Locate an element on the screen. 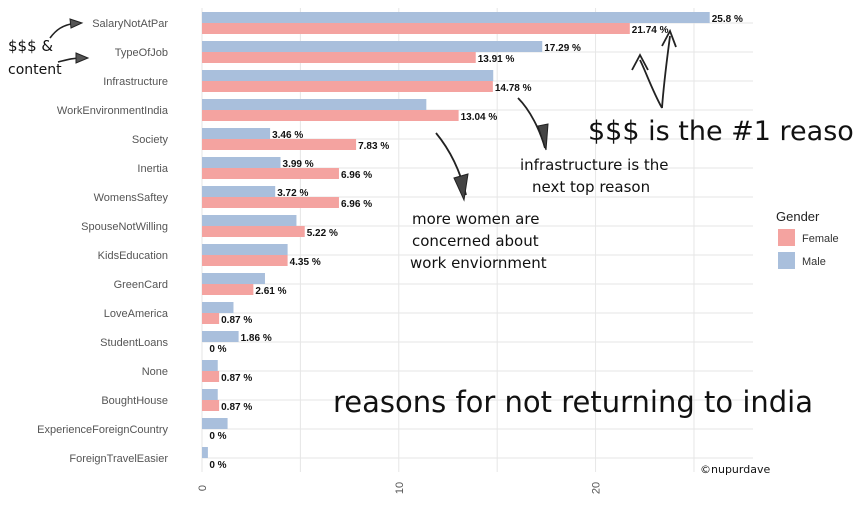 The height and width of the screenshot is (520, 856). arrow-head-salary is located at coordinates (76, 23).